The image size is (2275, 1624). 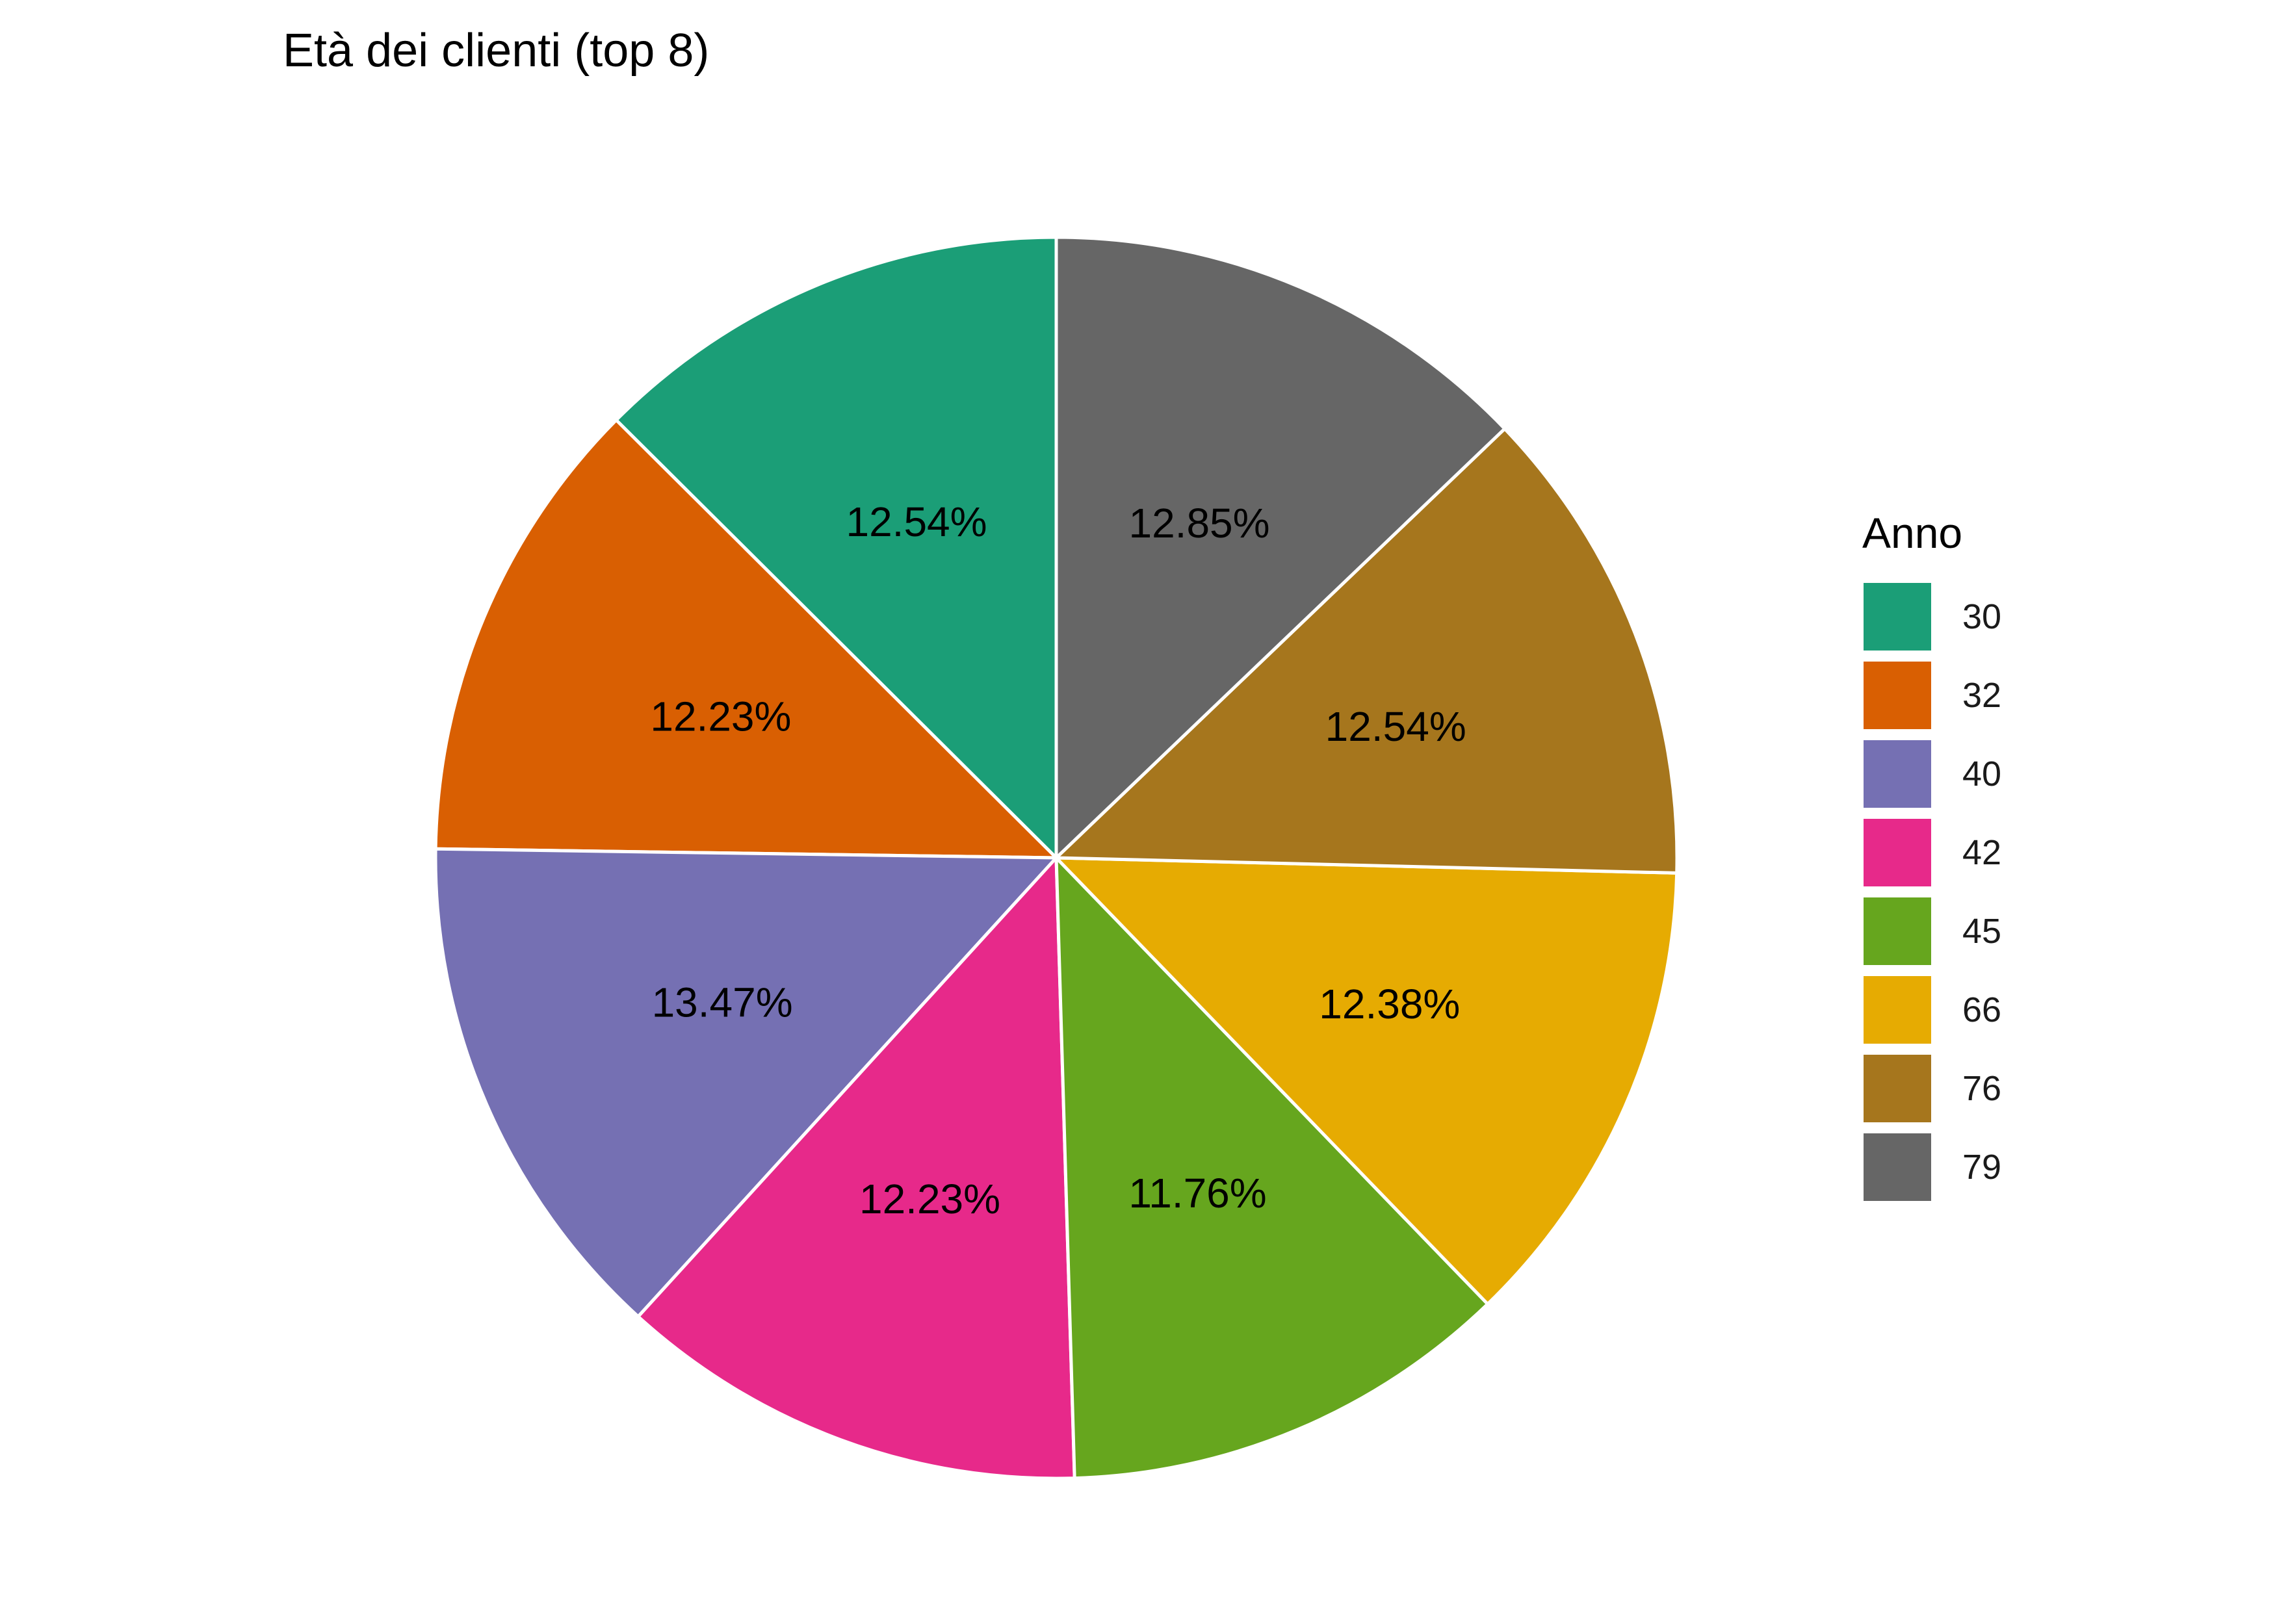 I want to click on legend-title: Anno, so click(x=1912, y=533).